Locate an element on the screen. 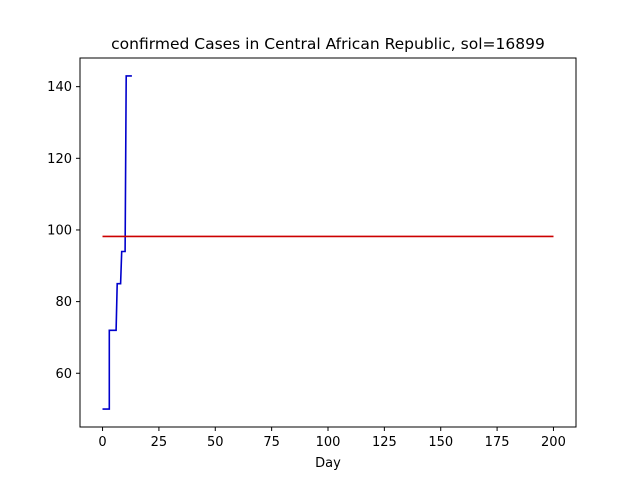 This screenshot has height=480, width=640. y-tick-label: 80 is located at coordinates (63, 302).